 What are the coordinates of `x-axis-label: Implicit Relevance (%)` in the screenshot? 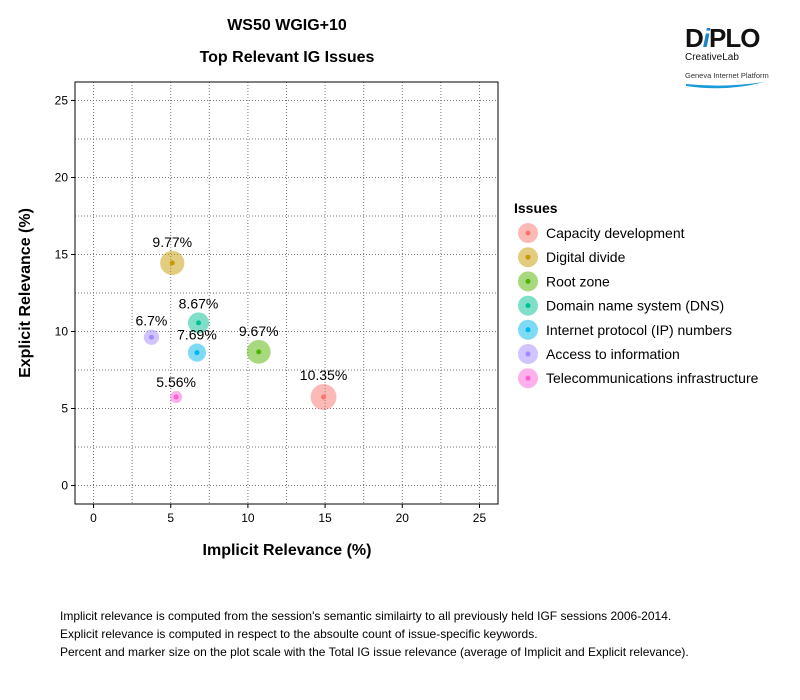 It's located at (287, 550).